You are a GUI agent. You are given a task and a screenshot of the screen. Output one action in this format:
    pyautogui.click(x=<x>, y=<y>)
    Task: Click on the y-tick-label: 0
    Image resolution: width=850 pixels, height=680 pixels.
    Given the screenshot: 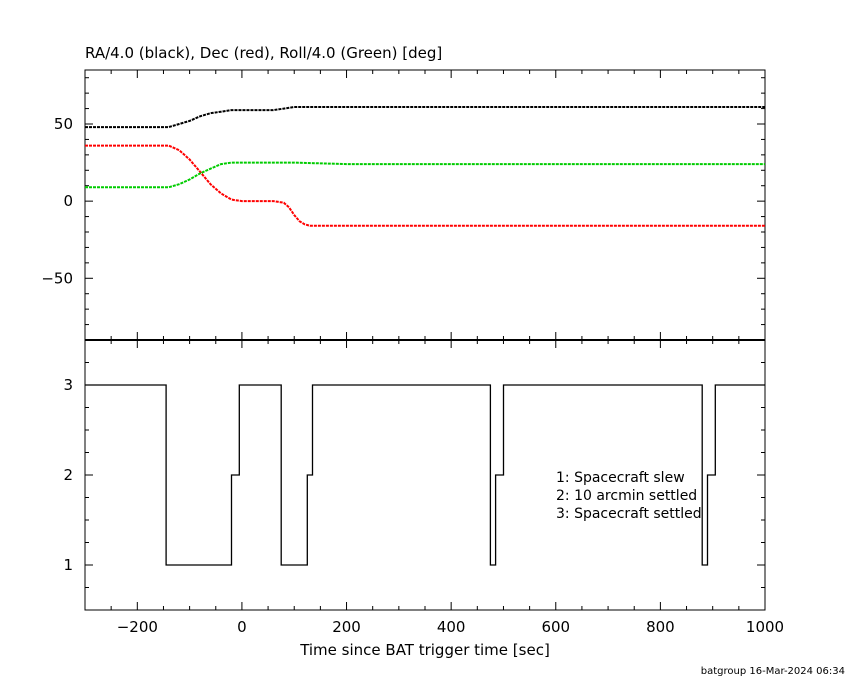 What is the action you would take?
    pyautogui.click(x=68, y=201)
    